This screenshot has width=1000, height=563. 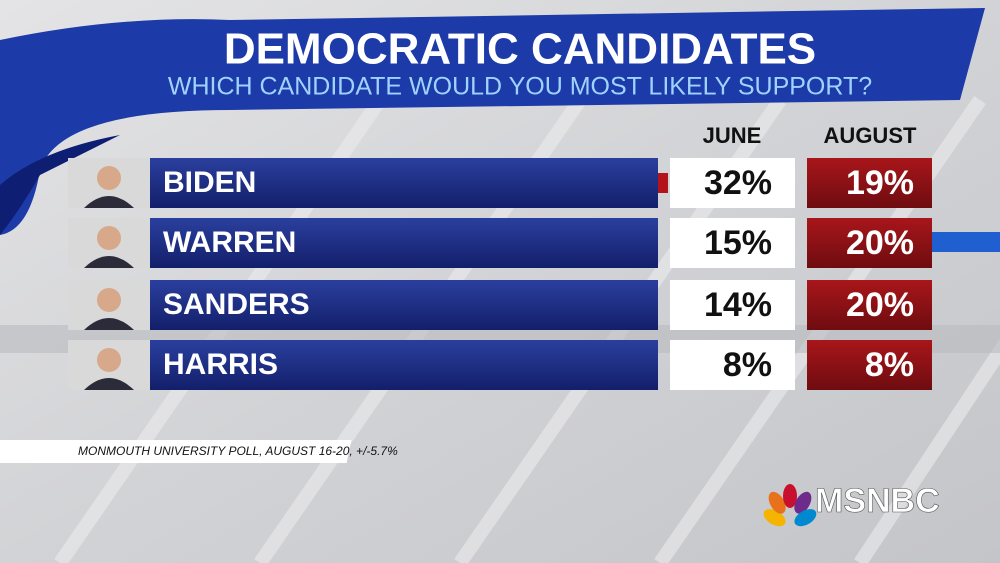 What do you see at coordinates (220, 364) in the screenshot?
I see `candidate-name: HARRIS` at bounding box center [220, 364].